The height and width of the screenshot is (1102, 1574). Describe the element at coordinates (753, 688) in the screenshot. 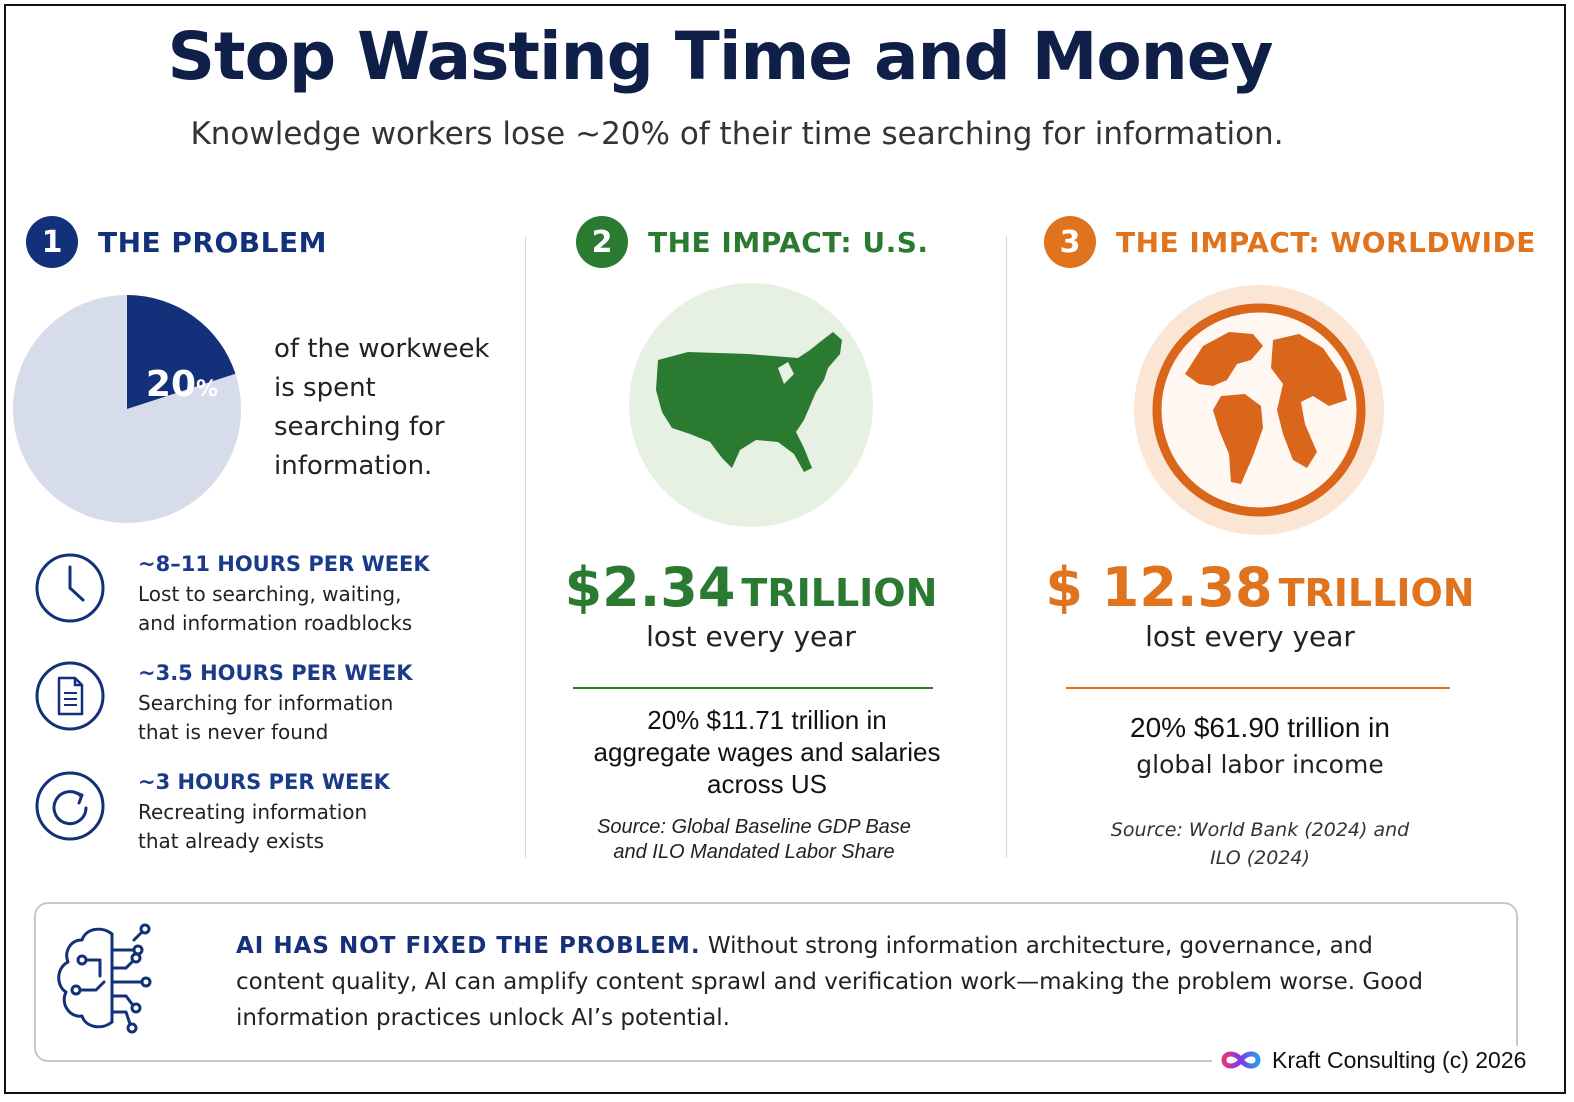

I see `us-divider-rule` at that location.